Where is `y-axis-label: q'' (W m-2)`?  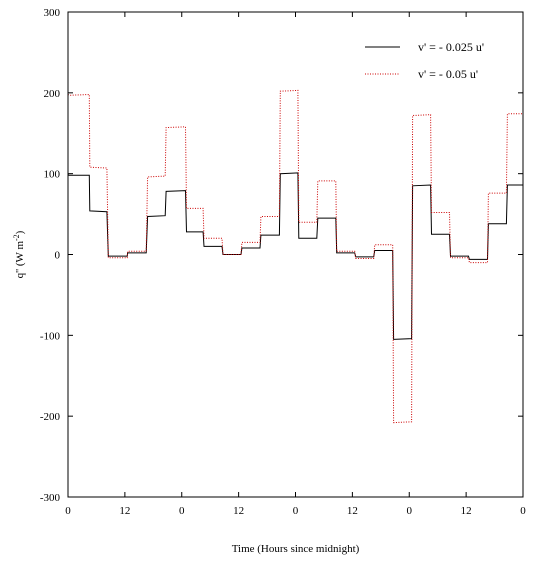 y-axis-label: q'' (W m-2) is located at coordinates (19, 254).